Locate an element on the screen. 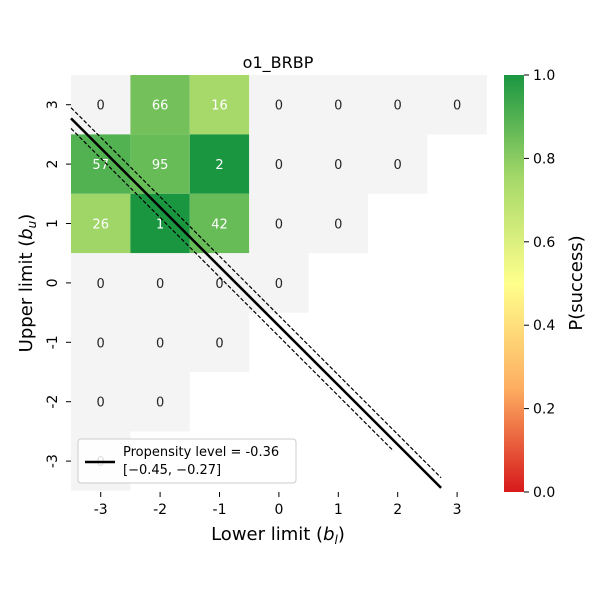 The image size is (600, 600). legend-interval: [−0.45, −0.27] is located at coordinates (172, 470).